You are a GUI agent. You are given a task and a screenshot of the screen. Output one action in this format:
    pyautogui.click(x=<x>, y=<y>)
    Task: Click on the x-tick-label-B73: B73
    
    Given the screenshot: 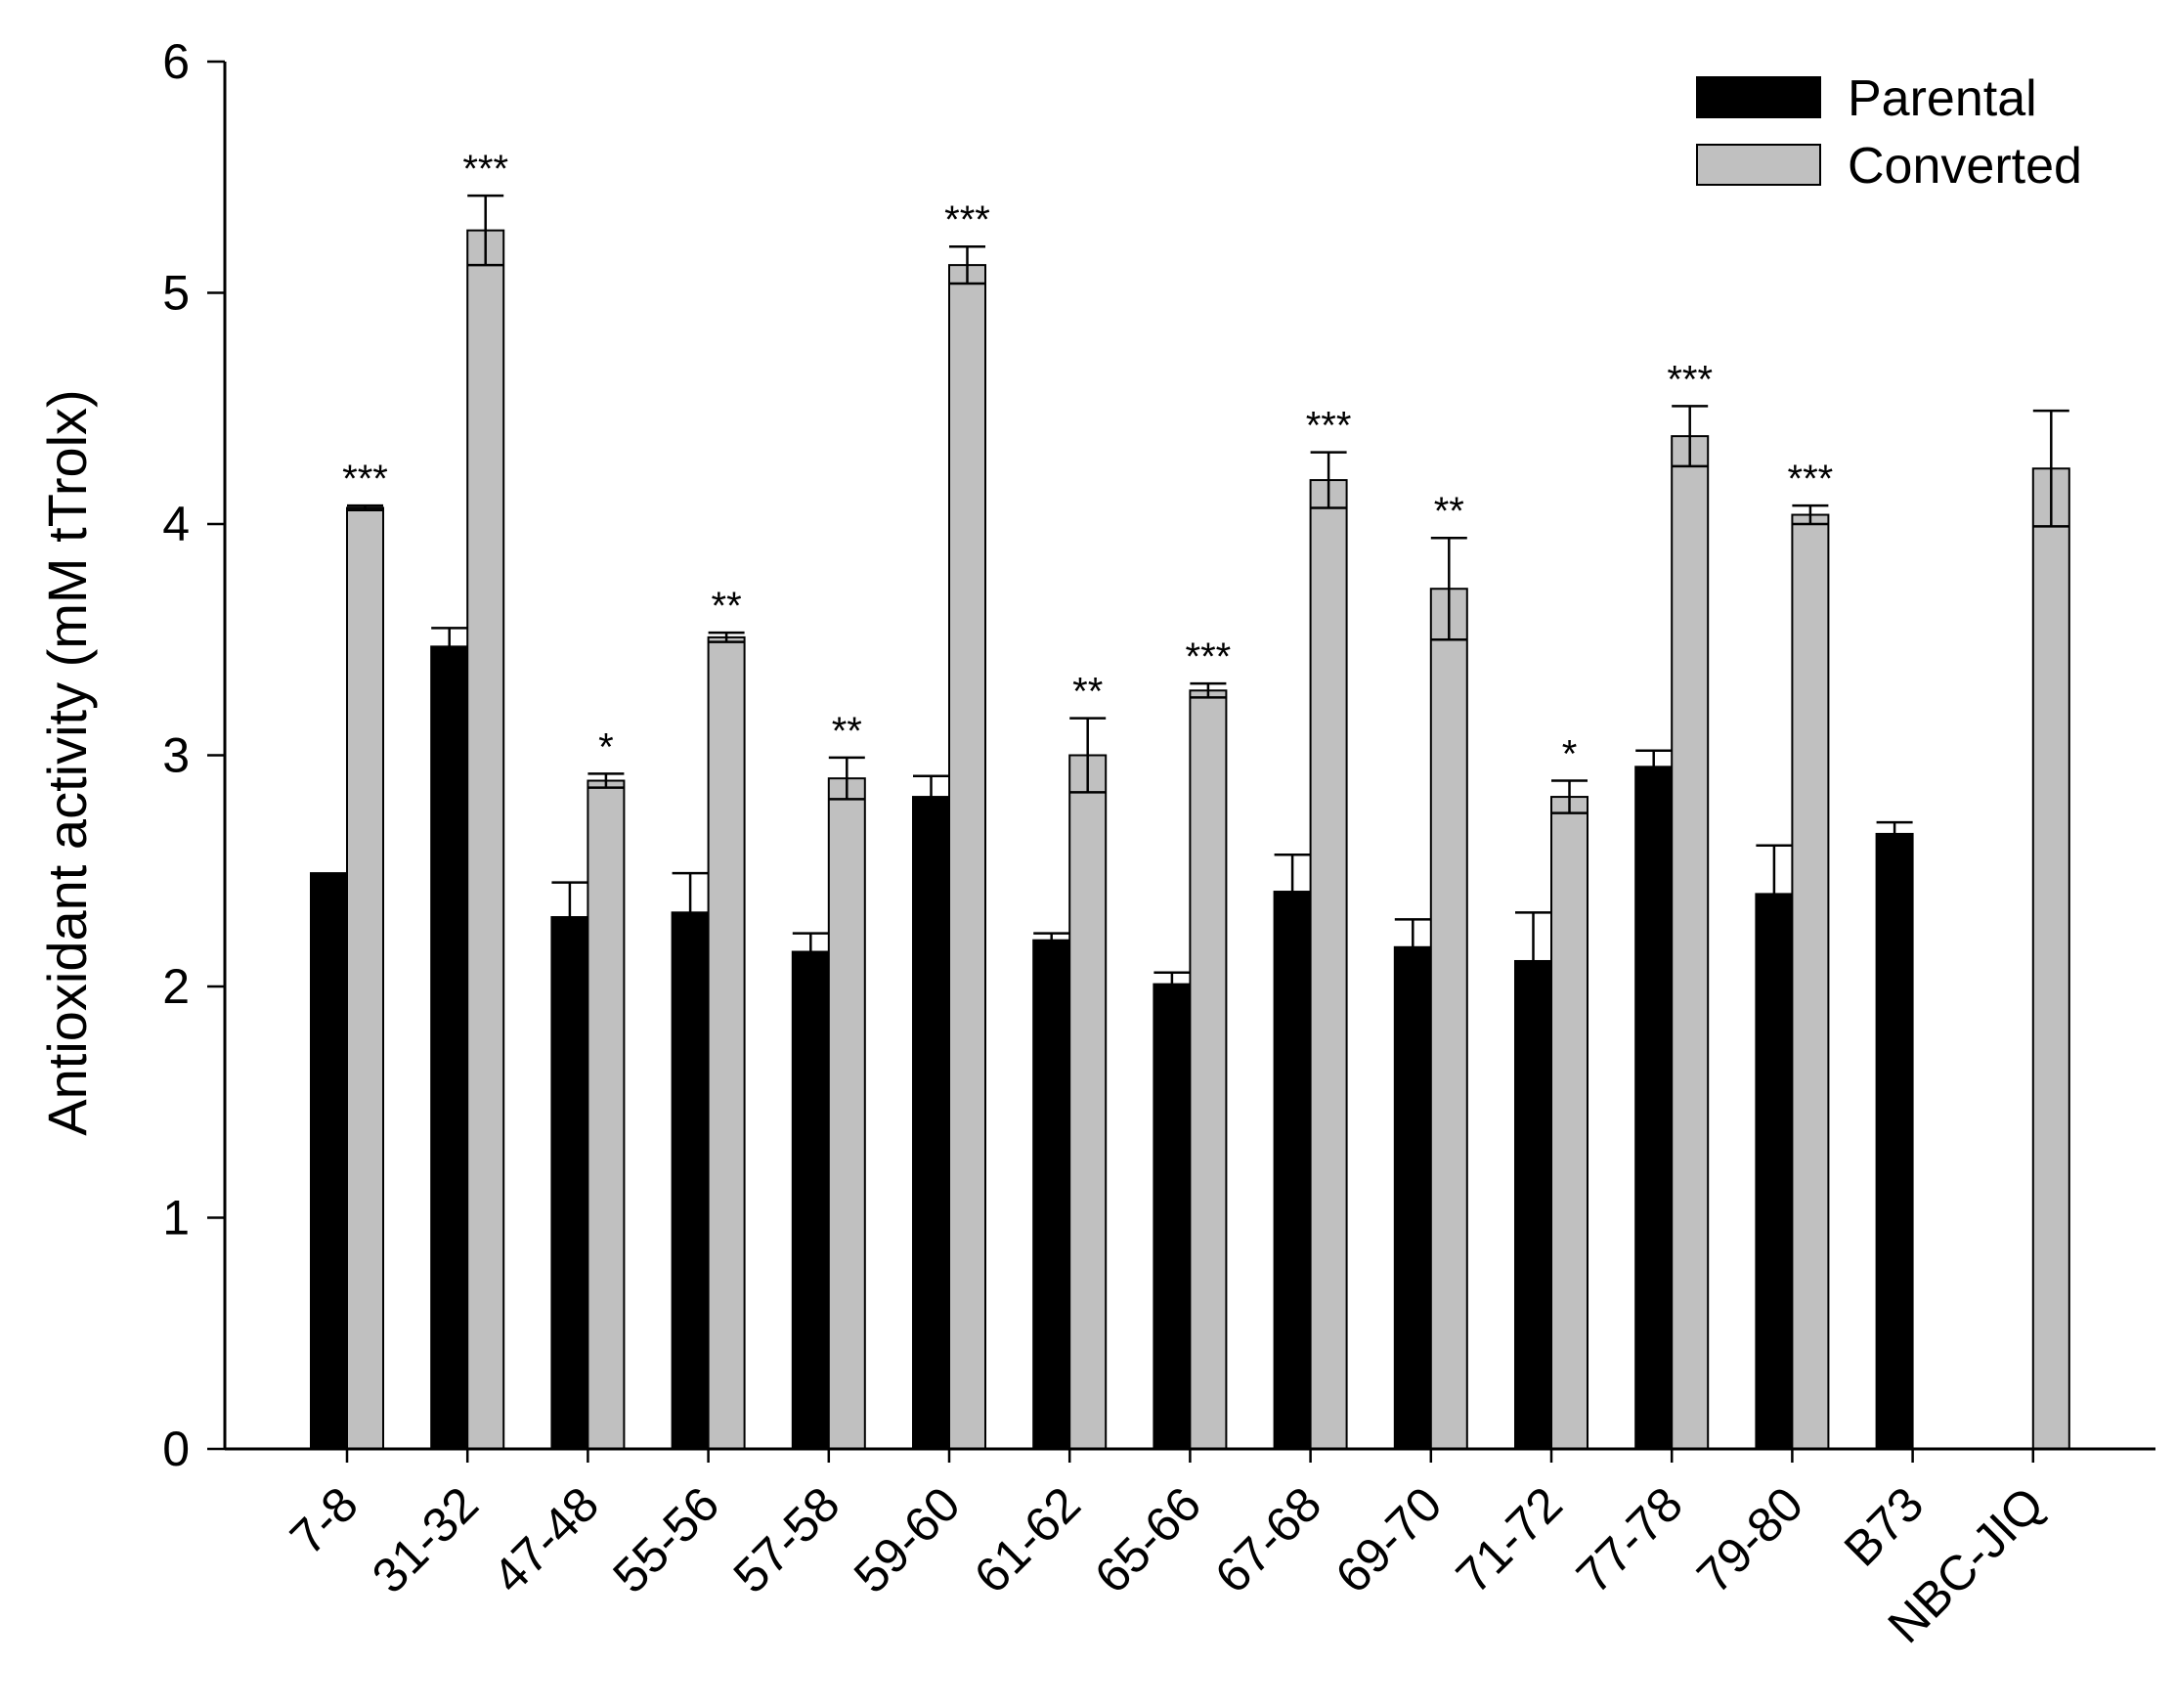 What is the action you would take?
    pyautogui.click(x=1884, y=1526)
    